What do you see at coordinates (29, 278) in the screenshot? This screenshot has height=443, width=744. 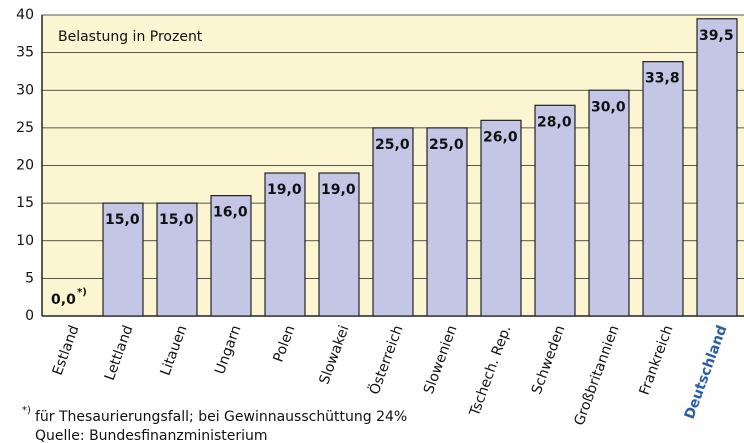 I see `y-tick-label: 5` at bounding box center [29, 278].